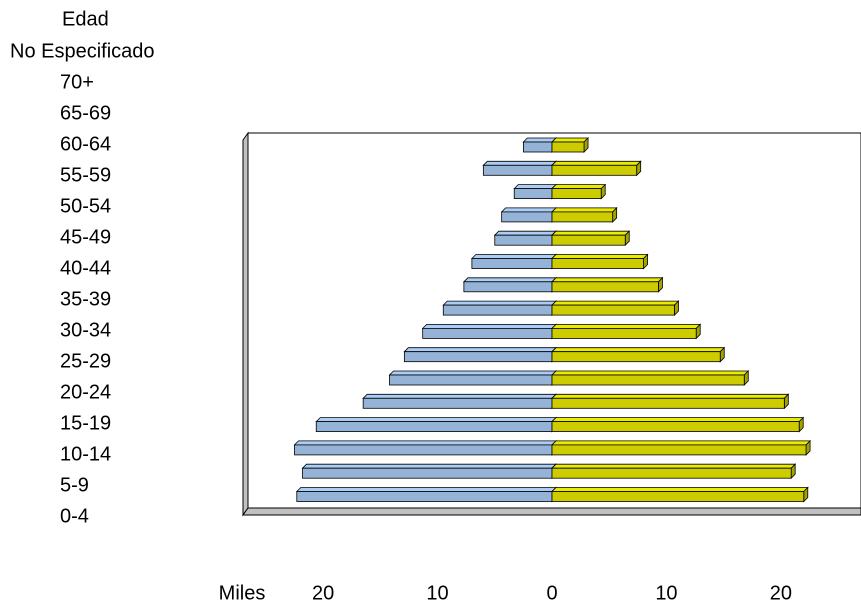 The image size is (861, 604). What do you see at coordinates (85, 361) in the screenshot?
I see `y-tick-label: 25-29` at bounding box center [85, 361].